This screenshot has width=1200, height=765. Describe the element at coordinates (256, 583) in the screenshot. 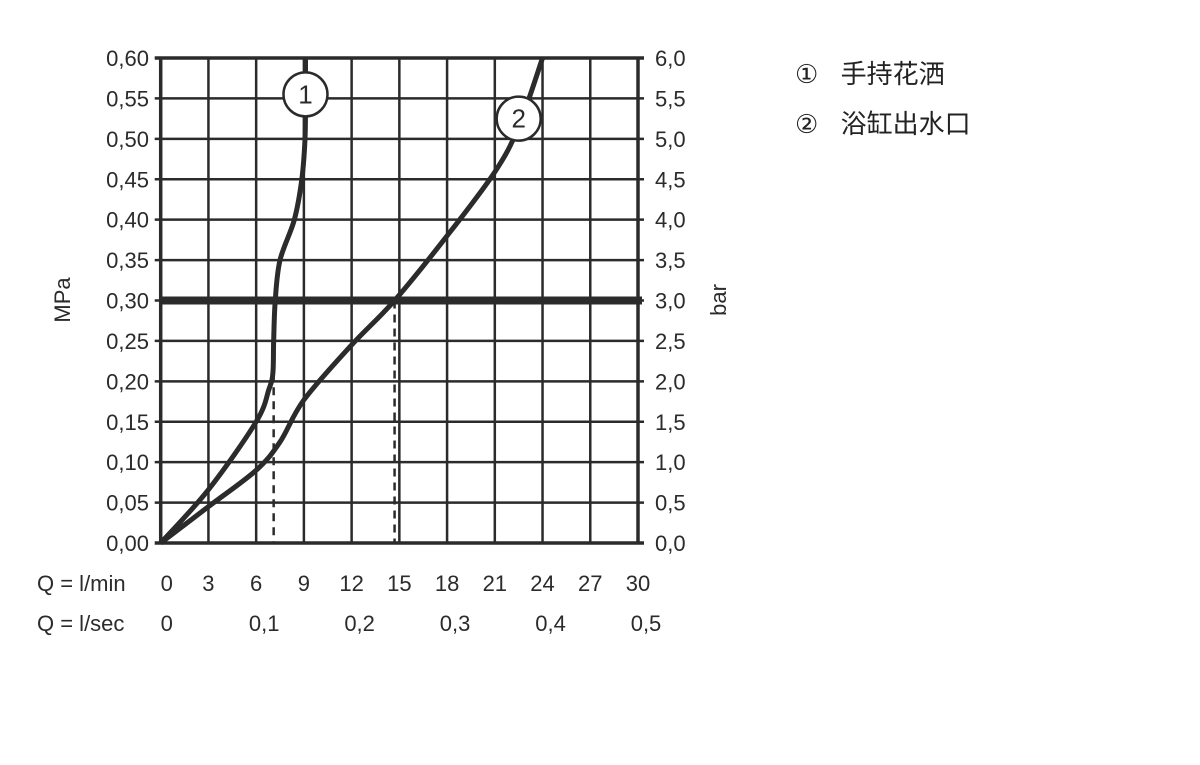

I see `x-tick-label-lmin: 6` at that location.